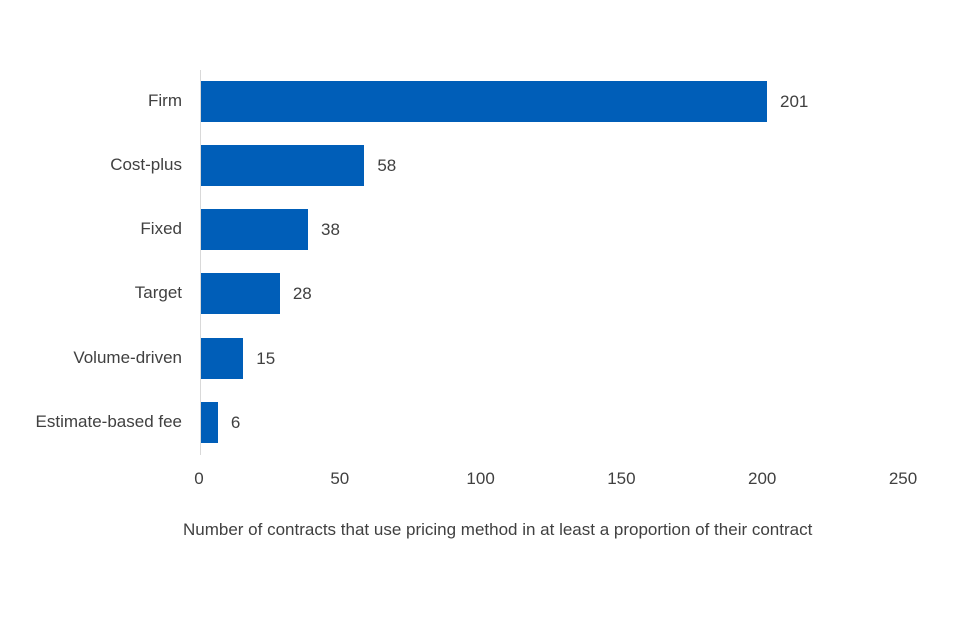 The image size is (960, 640). I want to click on category-label: Volume-driven, so click(127, 357).